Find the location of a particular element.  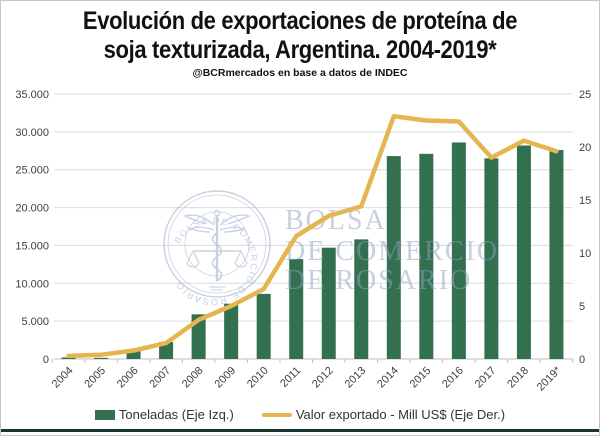

legend-item-toneladas: Toneladas (Eje Izq.) is located at coordinates (164, 414).